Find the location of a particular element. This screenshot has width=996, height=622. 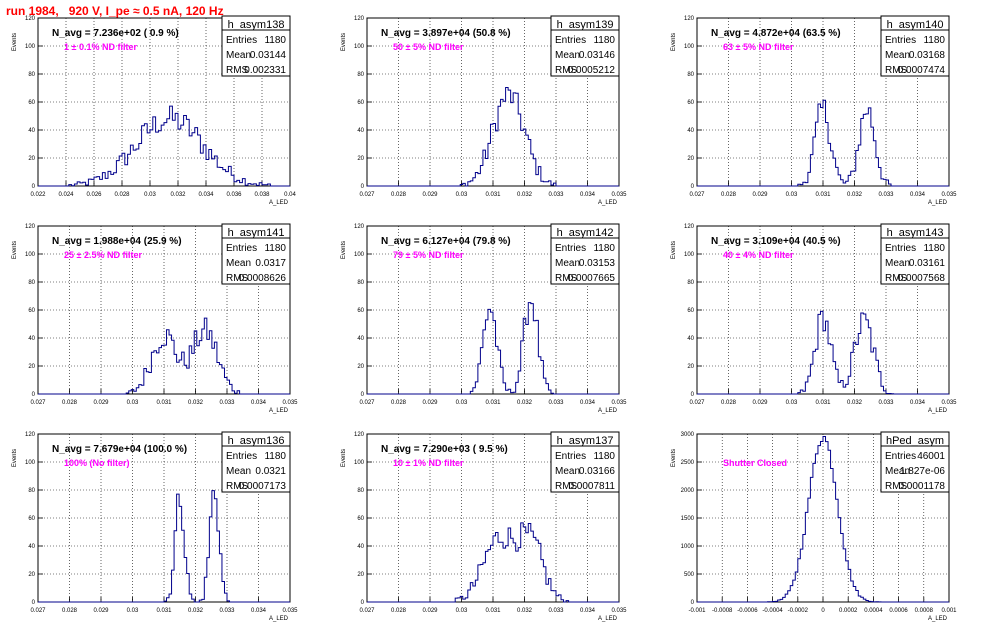

filter-annotation: 40 ± 4% ND filter is located at coordinates (758, 255).